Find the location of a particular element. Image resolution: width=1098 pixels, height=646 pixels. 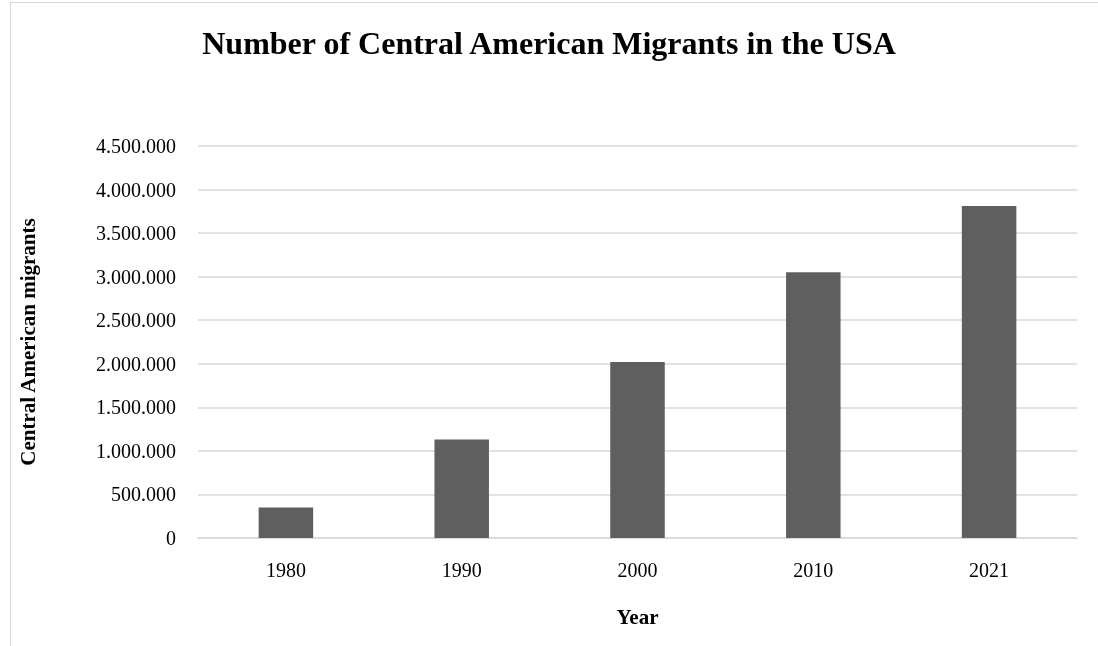

y-tick-label: 1.500.000 is located at coordinates (136, 407).